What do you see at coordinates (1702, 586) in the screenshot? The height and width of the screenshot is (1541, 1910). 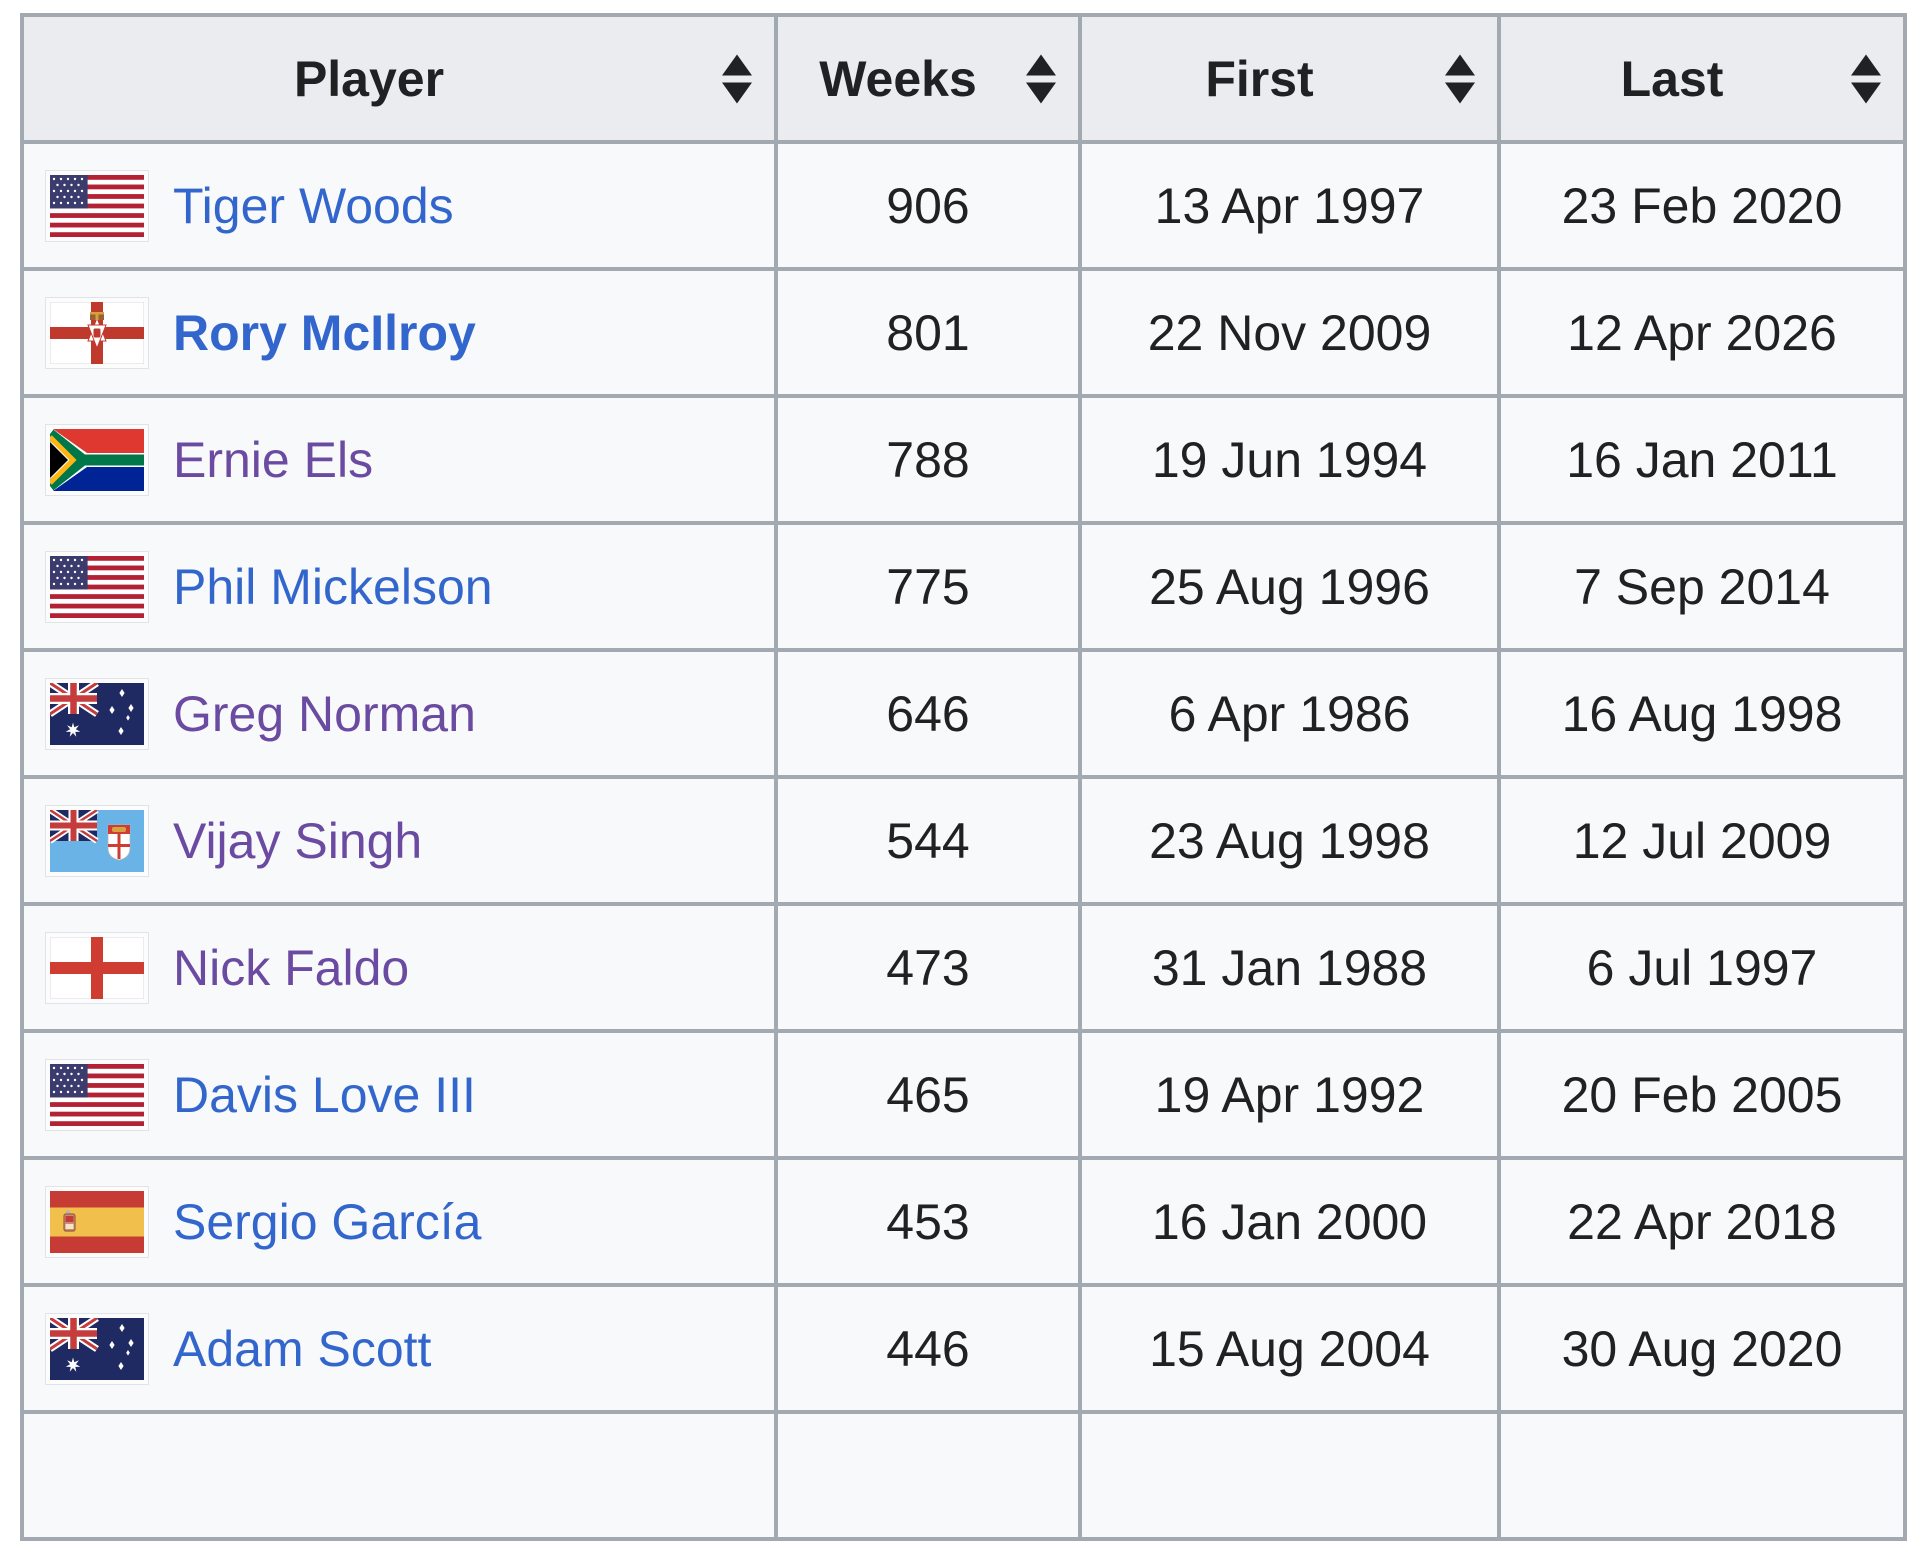 I see `last-date-cell: 7 Sep 2014` at bounding box center [1702, 586].